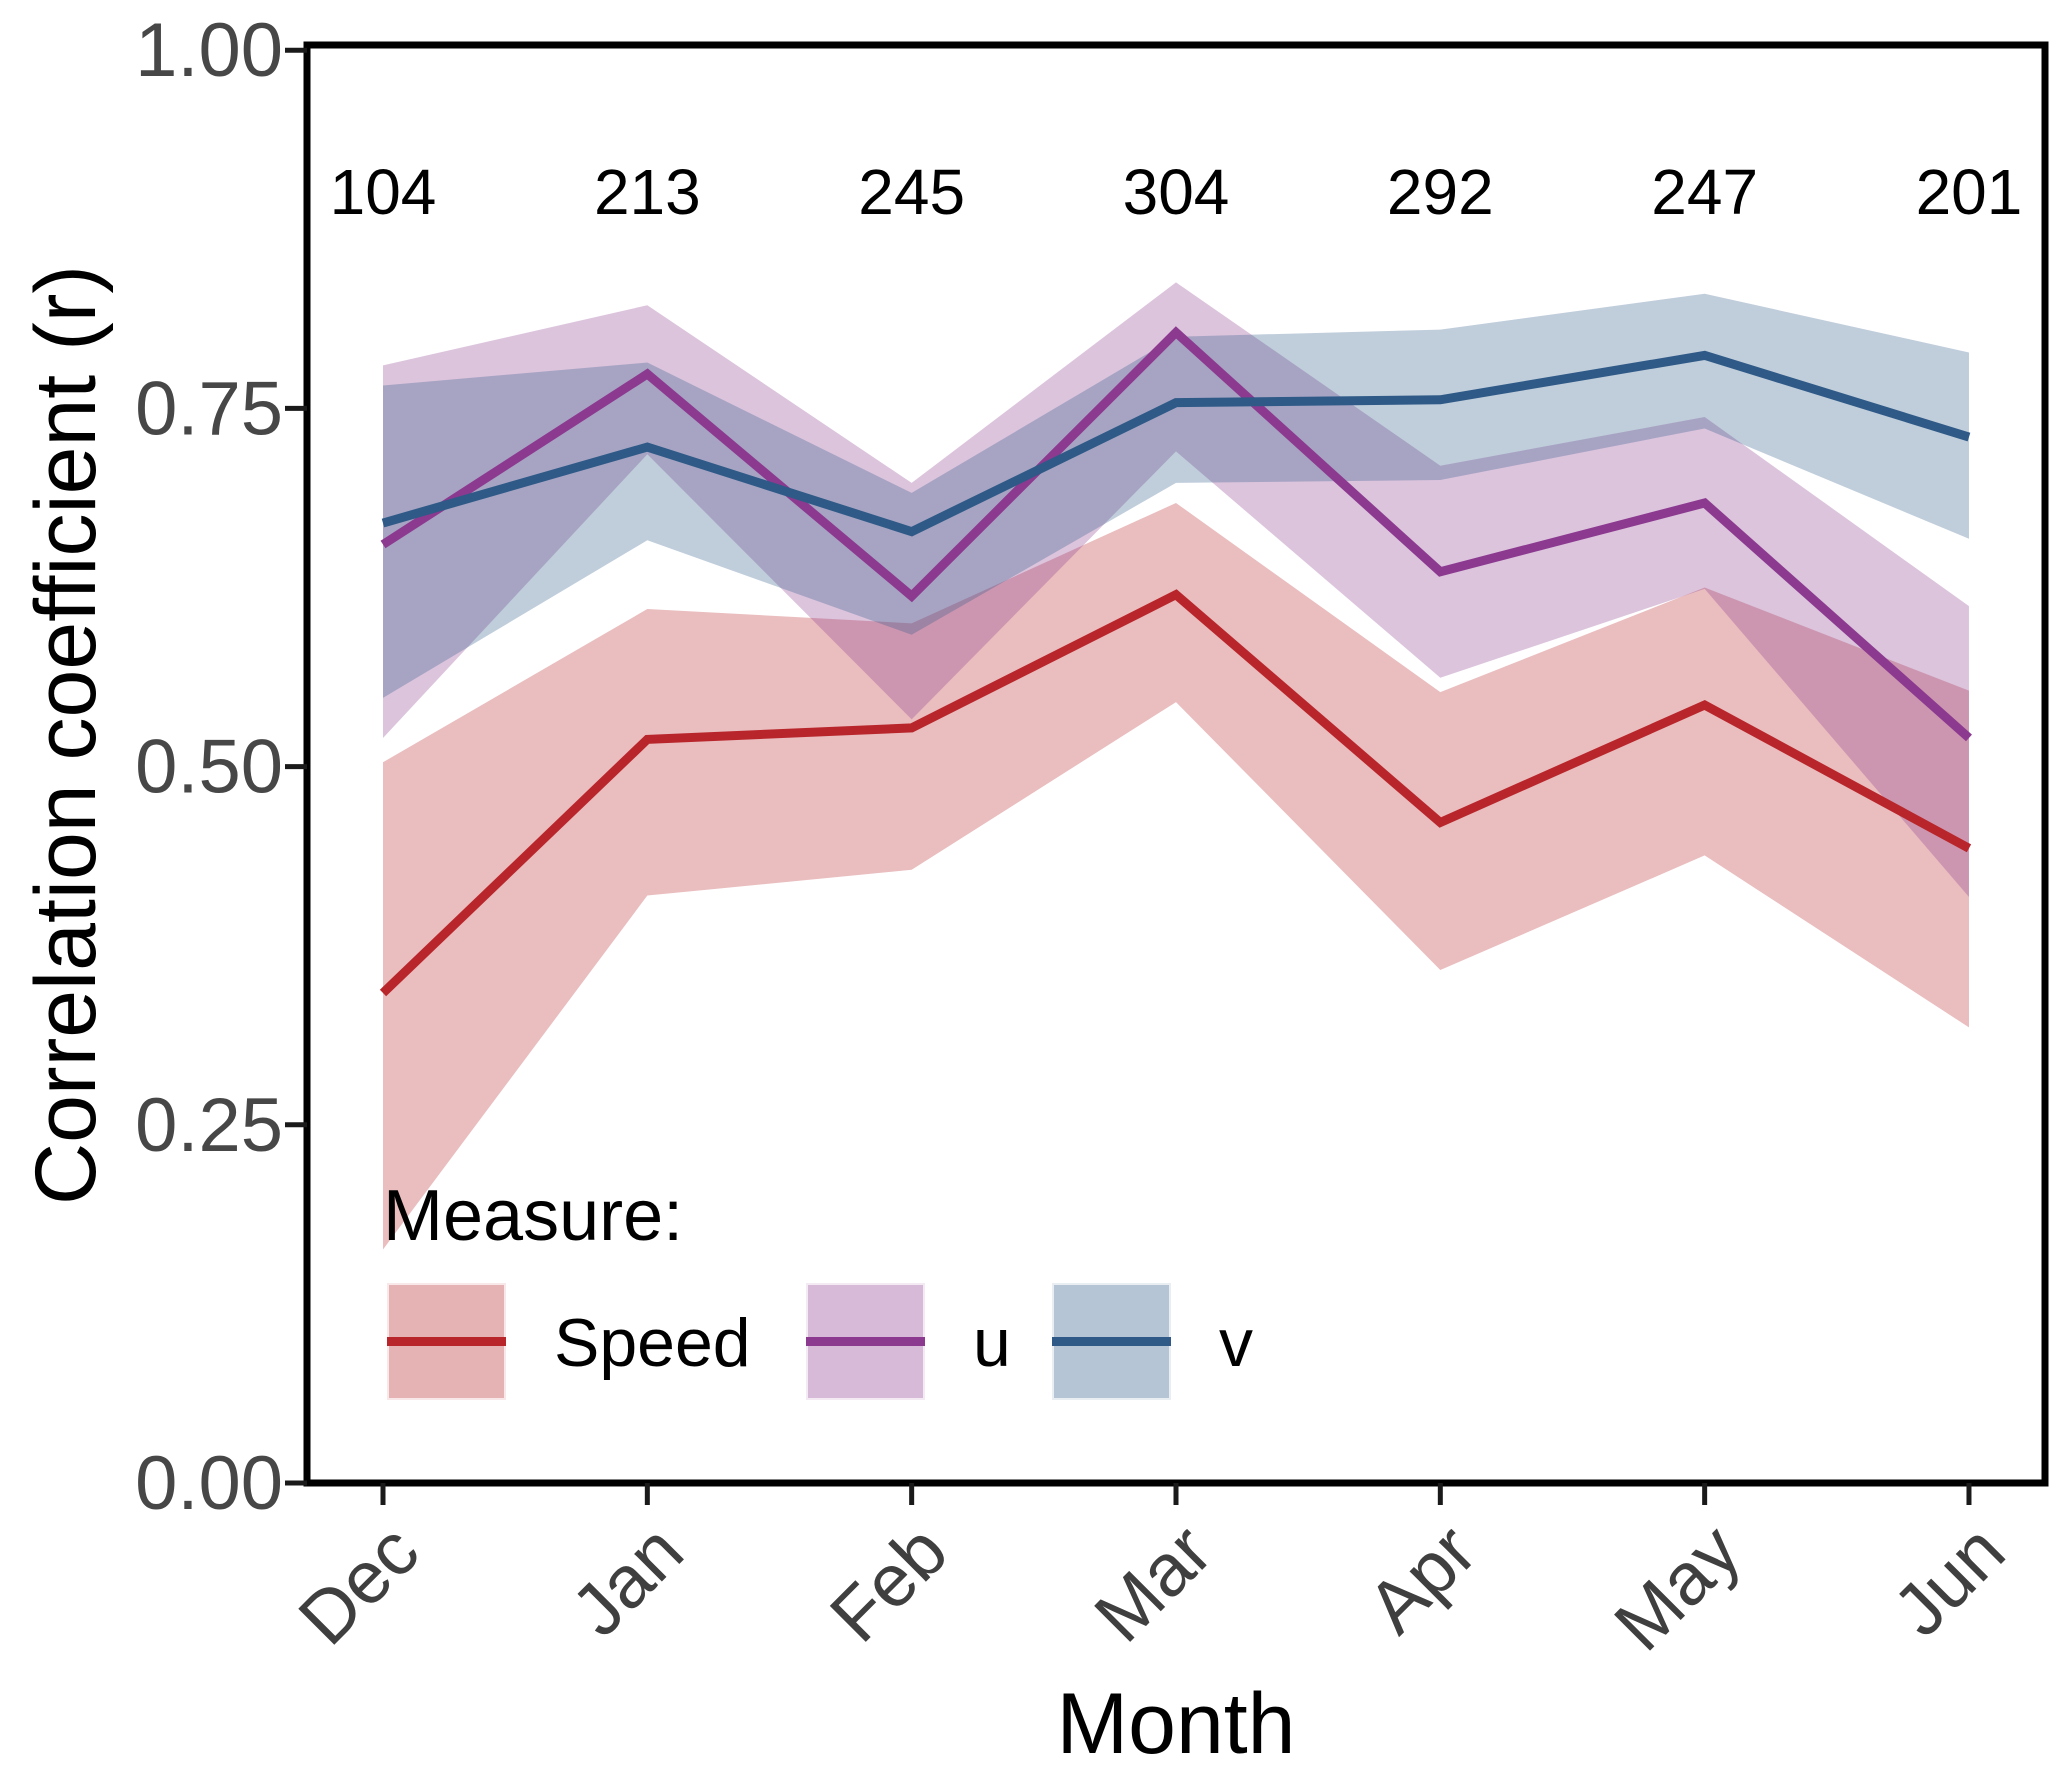 The height and width of the screenshot is (1781, 2067). What do you see at coordinates (907, 1341) in the screenshot?
I see `legend-item-u: u` at bounding box center [907, 1341].